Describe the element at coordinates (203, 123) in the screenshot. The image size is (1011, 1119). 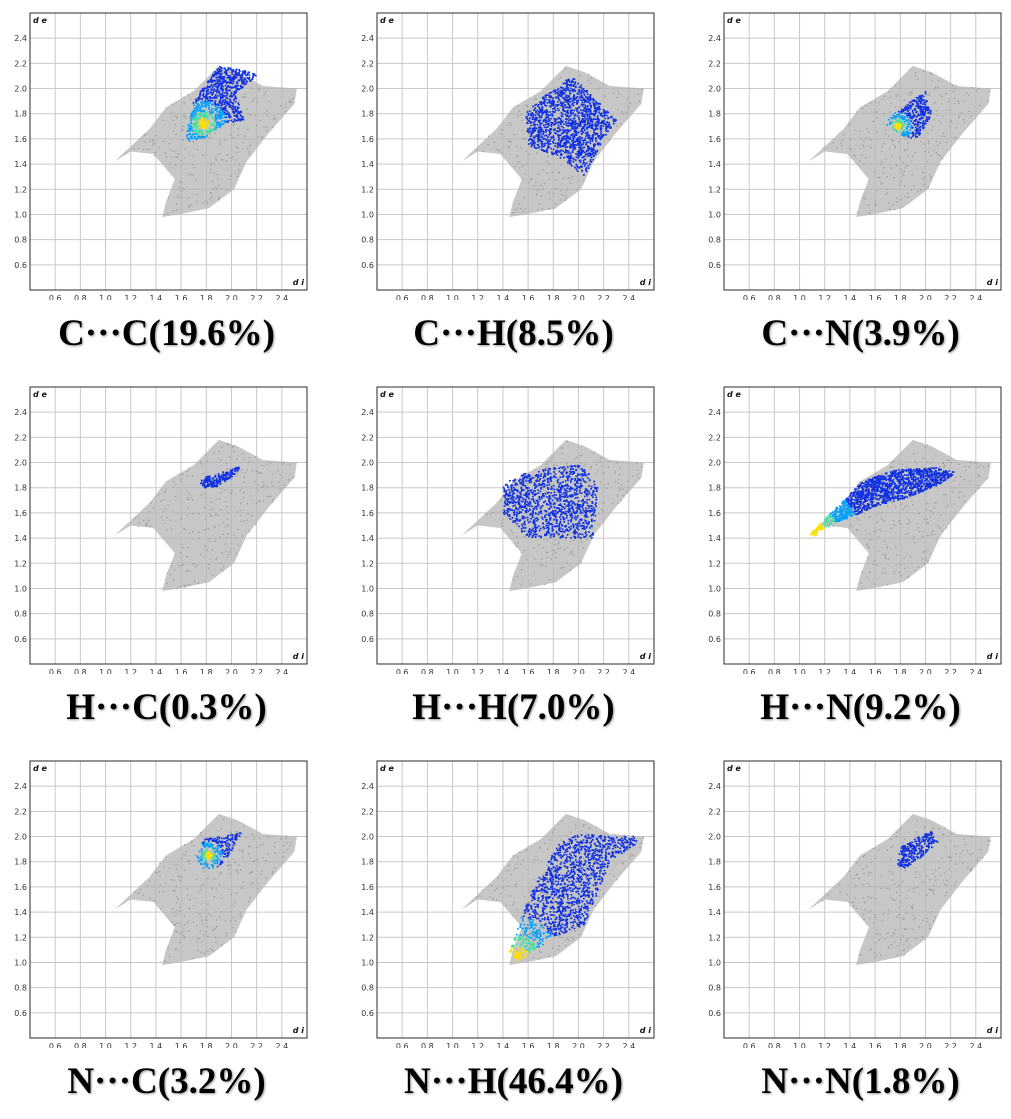
I see `contact-hotspot` at that location.